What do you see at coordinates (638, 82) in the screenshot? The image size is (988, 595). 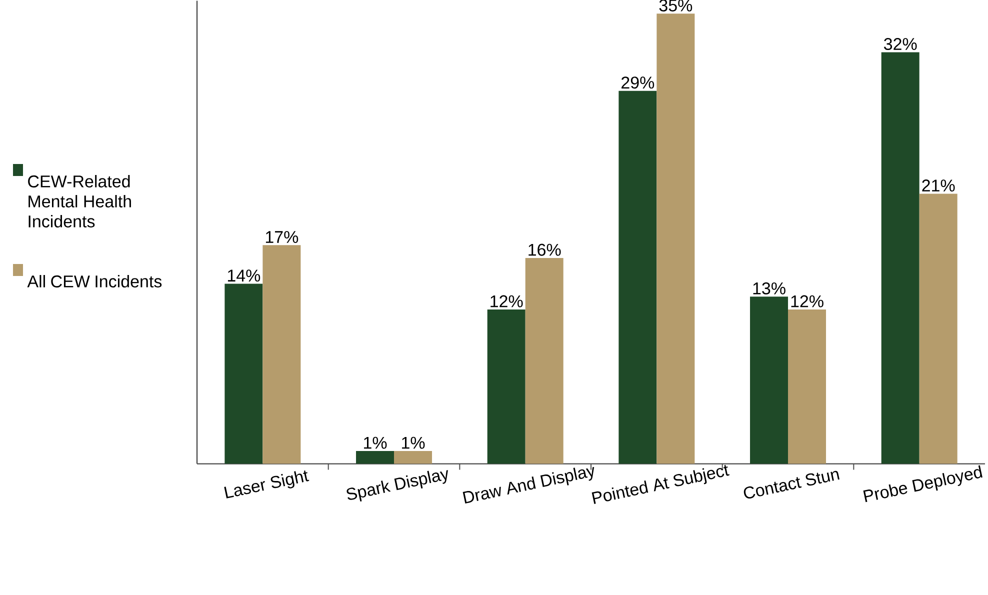 I see `data-label: 29%` at bounding box center [638, 82].